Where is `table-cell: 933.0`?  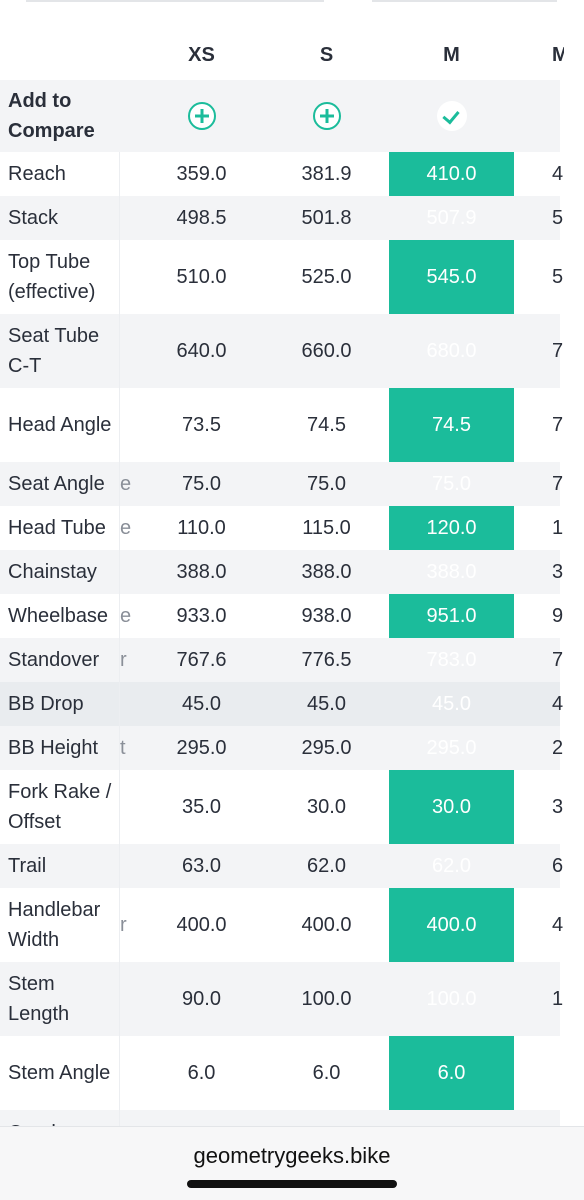 table-cell: 933.0 is located at coordinates (201, 615).